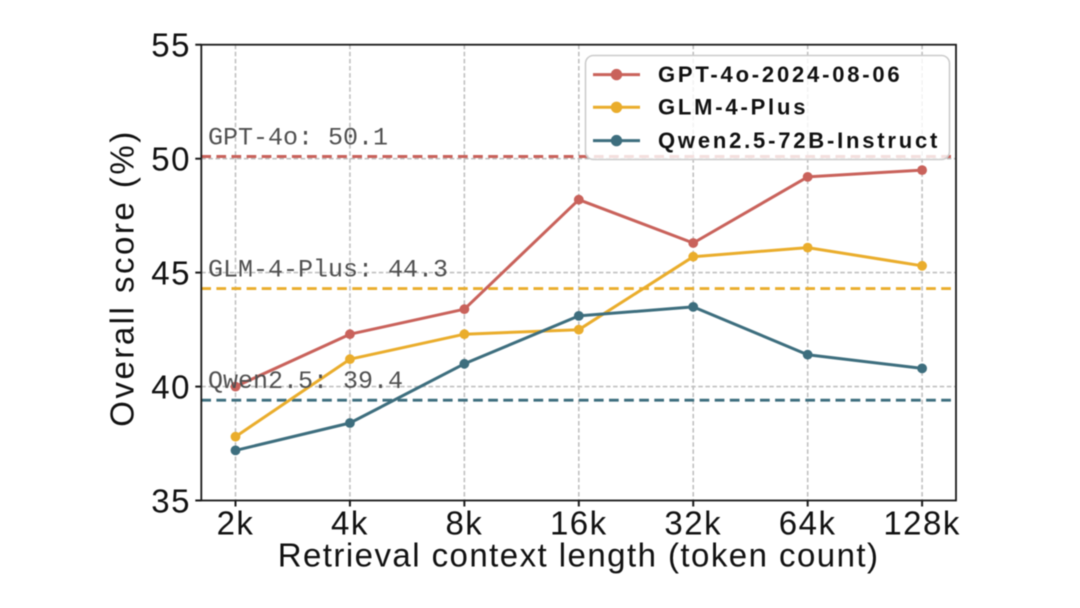 This screenshot has height=608, width=1080. I want to click on svg-text: 32k, so click(693, 523).